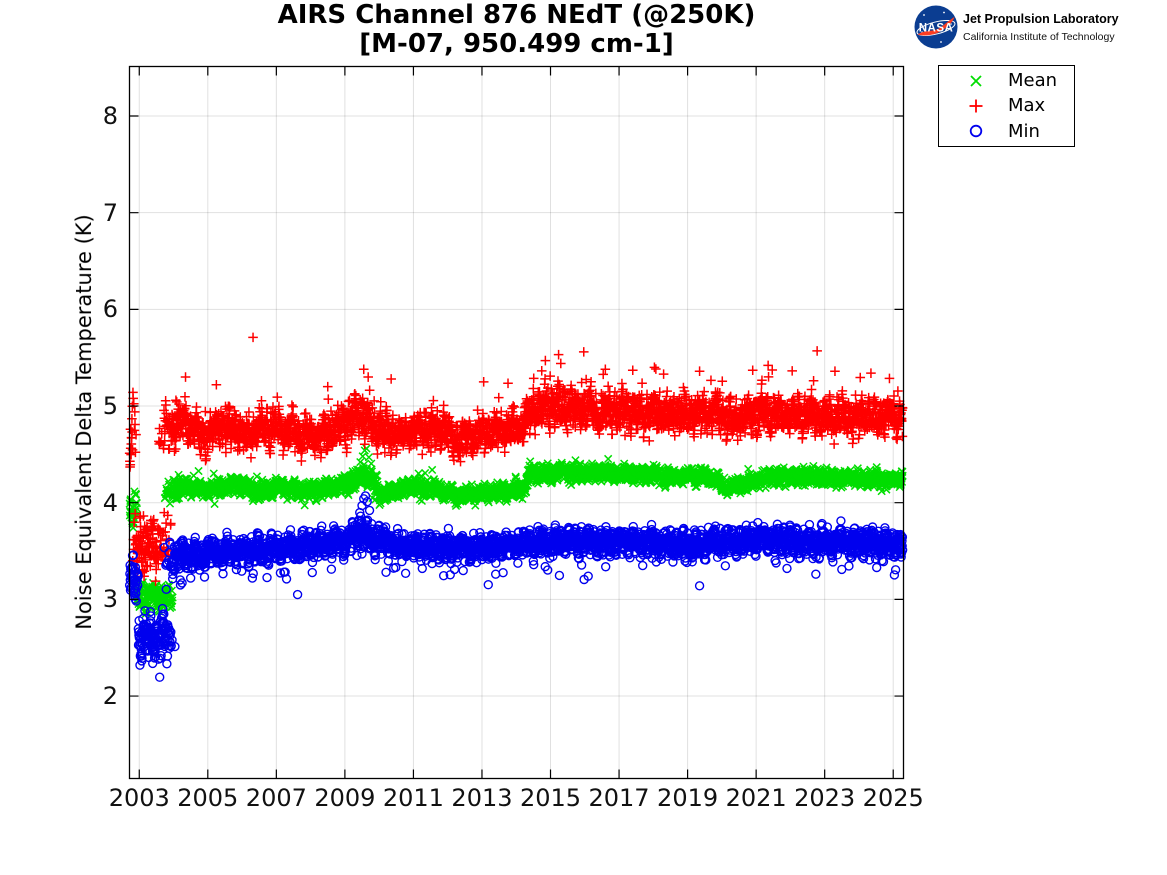 The image size is (1167, 875). Describe the element at coordinates (1039, 37) in the screenshot. I see `caltech-name: California Institute of Technology` at that location.